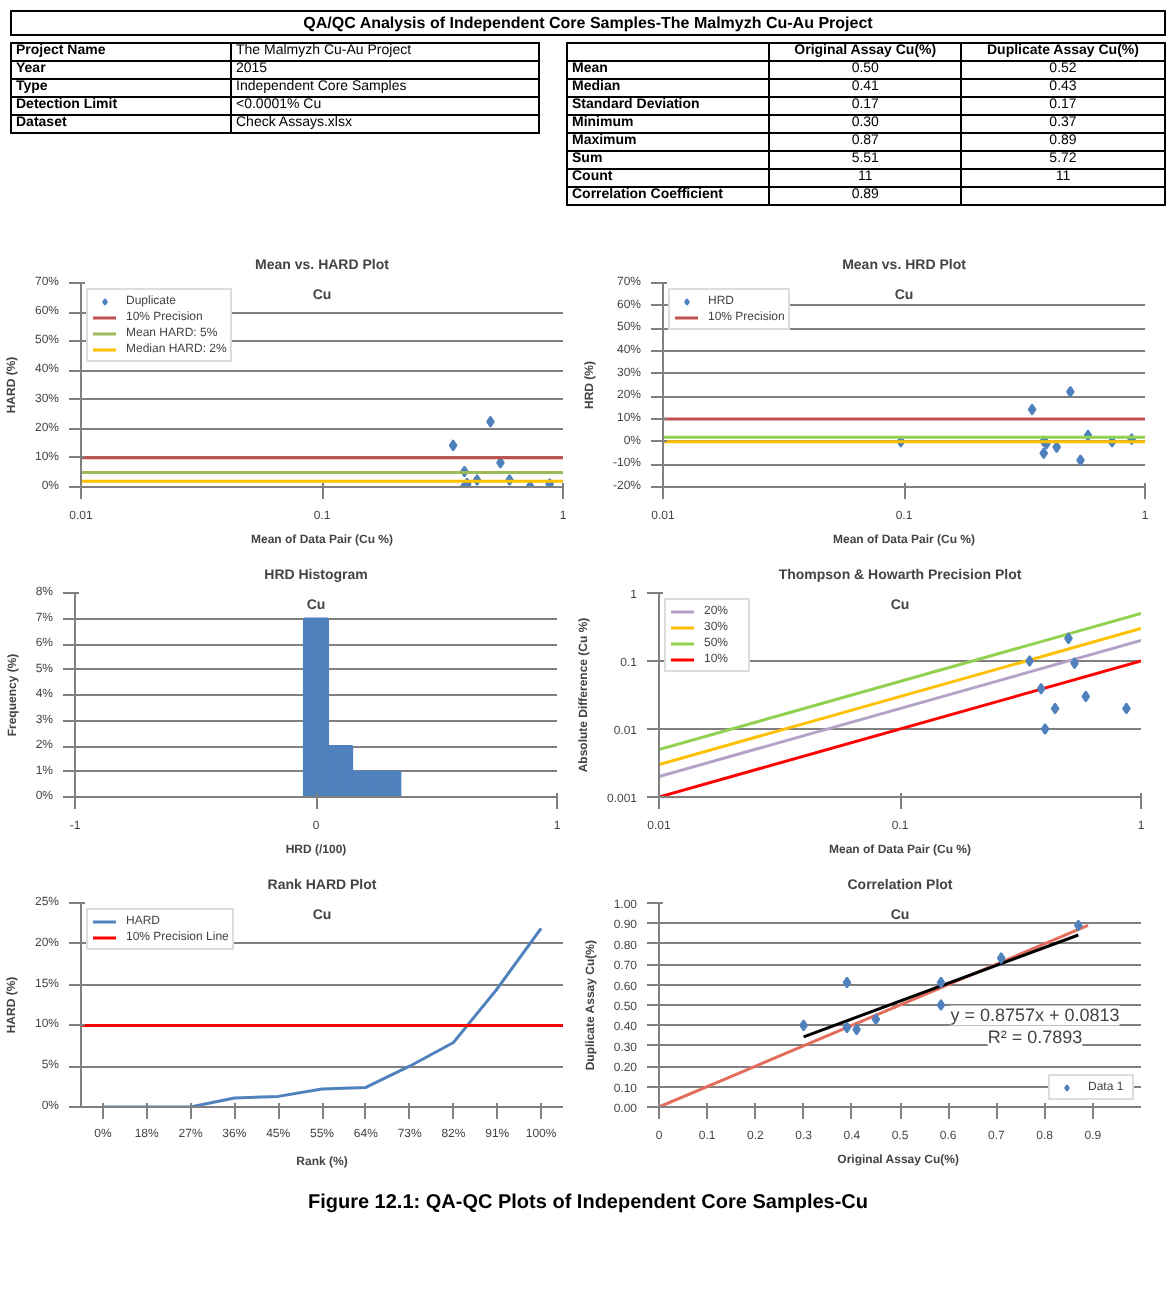  I want to click on text: QA/QC Analysis of Independent Core Samples-The Malmyzh Cu-Au Project, so click(588, 23).